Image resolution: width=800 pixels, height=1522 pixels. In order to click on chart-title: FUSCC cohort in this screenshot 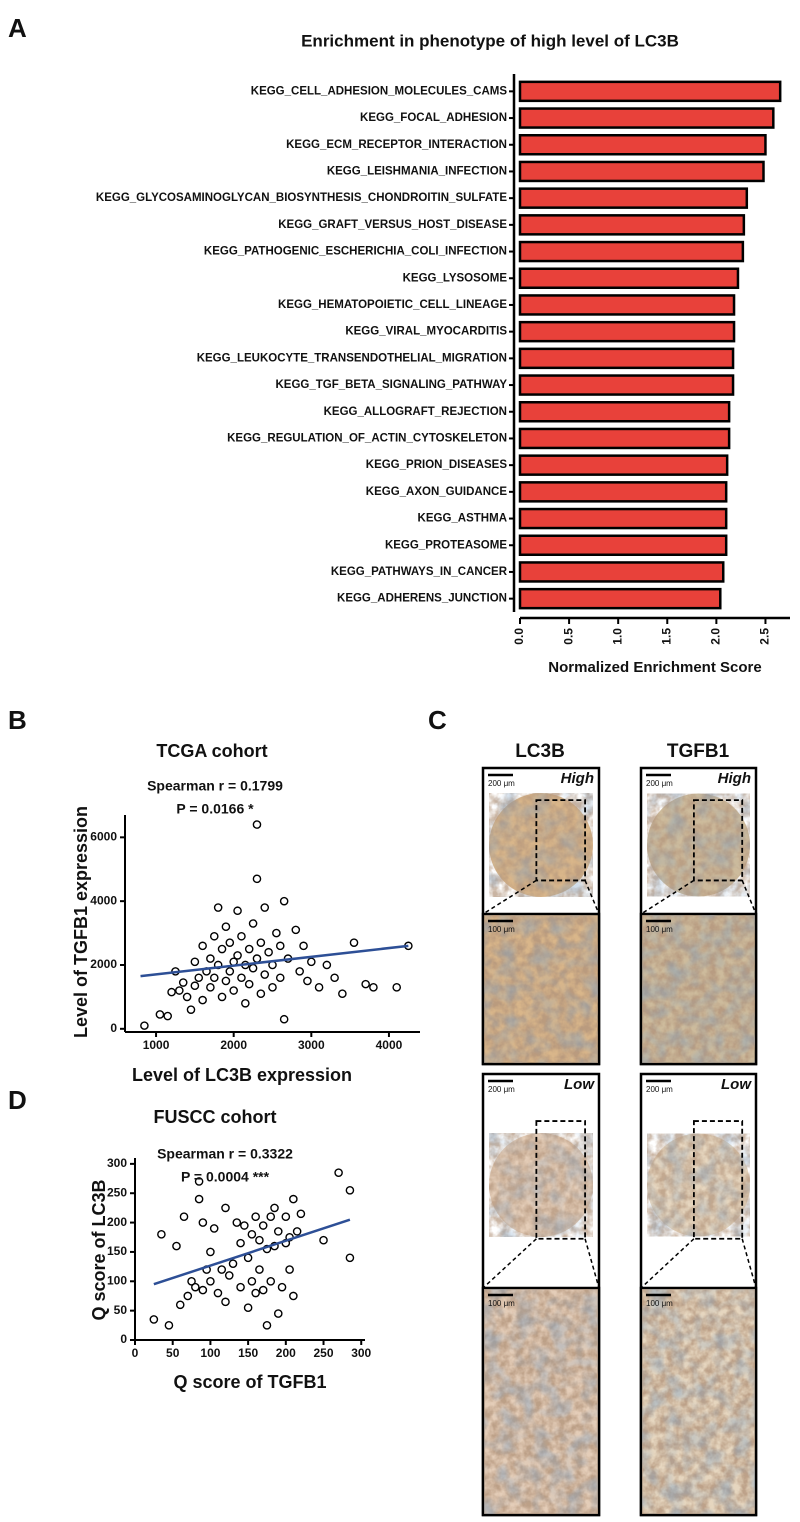, I will do `click(215, 1117)`.